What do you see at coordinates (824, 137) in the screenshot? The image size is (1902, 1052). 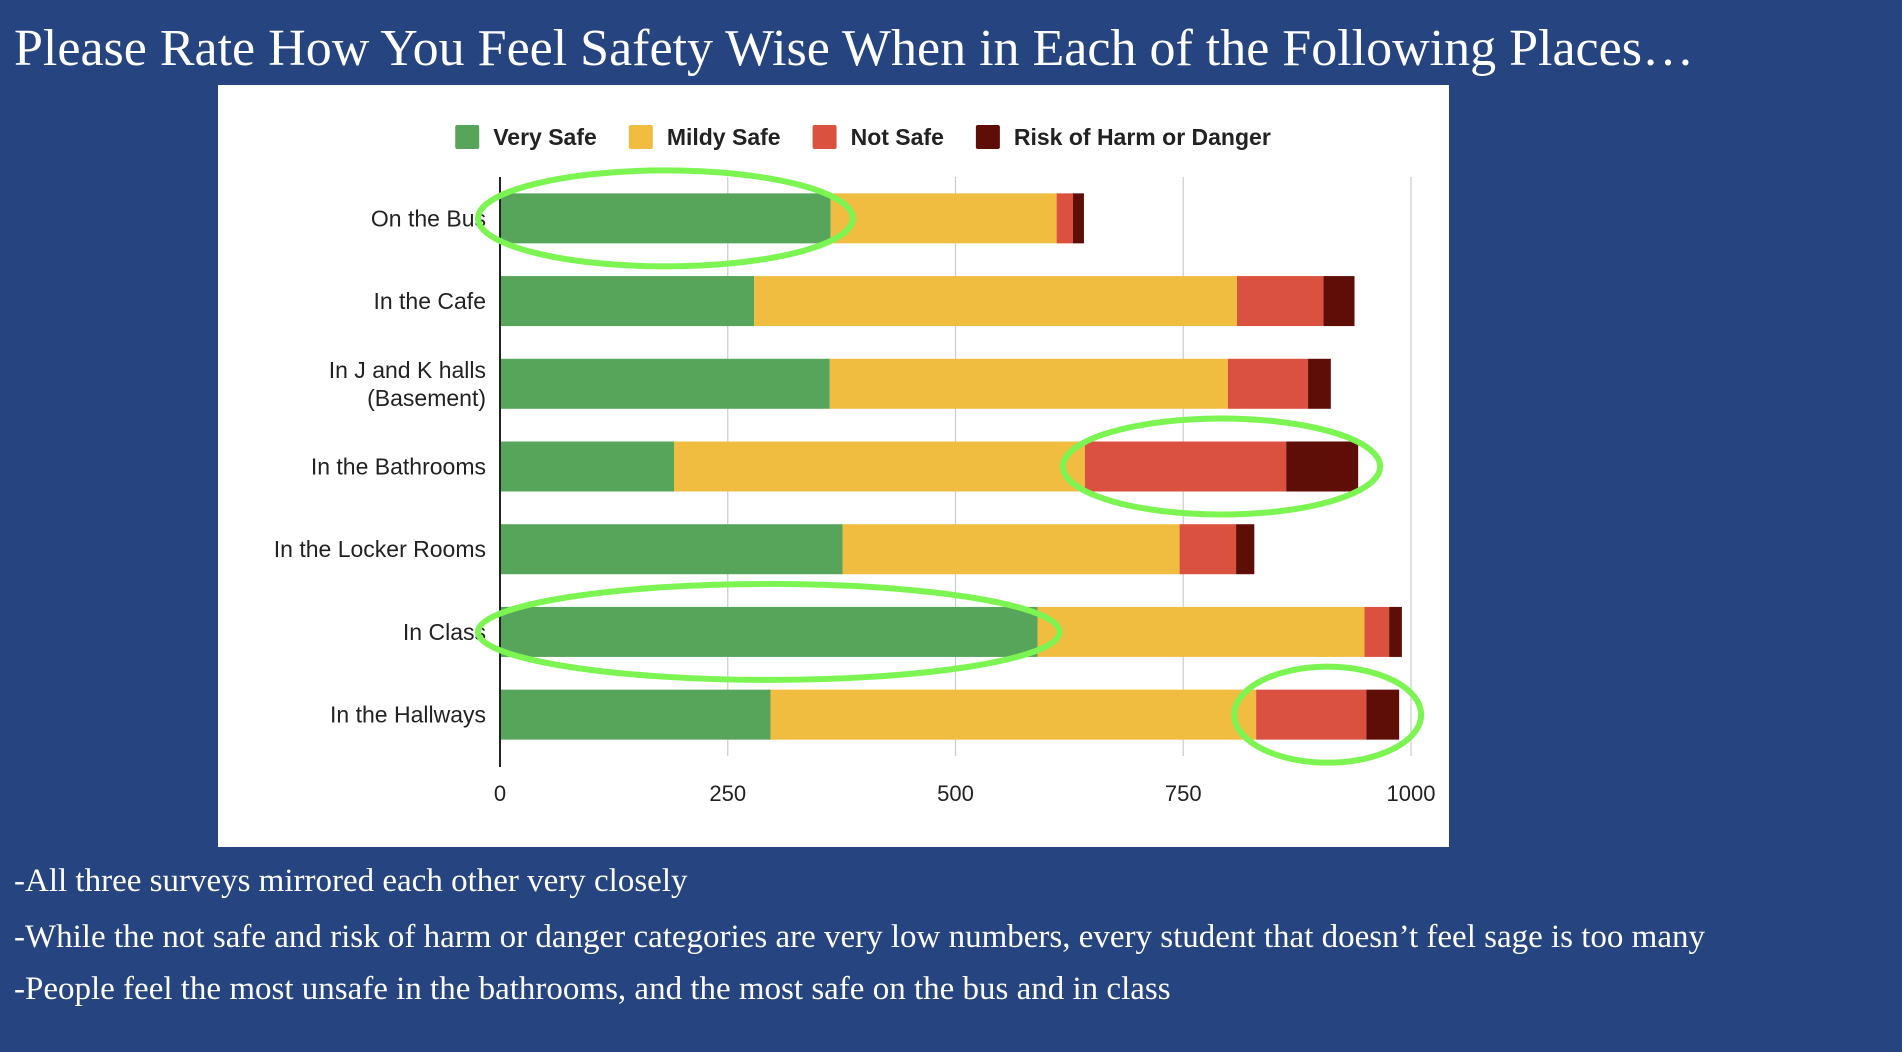 I see `legend-swatch-not-safe` at bounding box center [824, 137].